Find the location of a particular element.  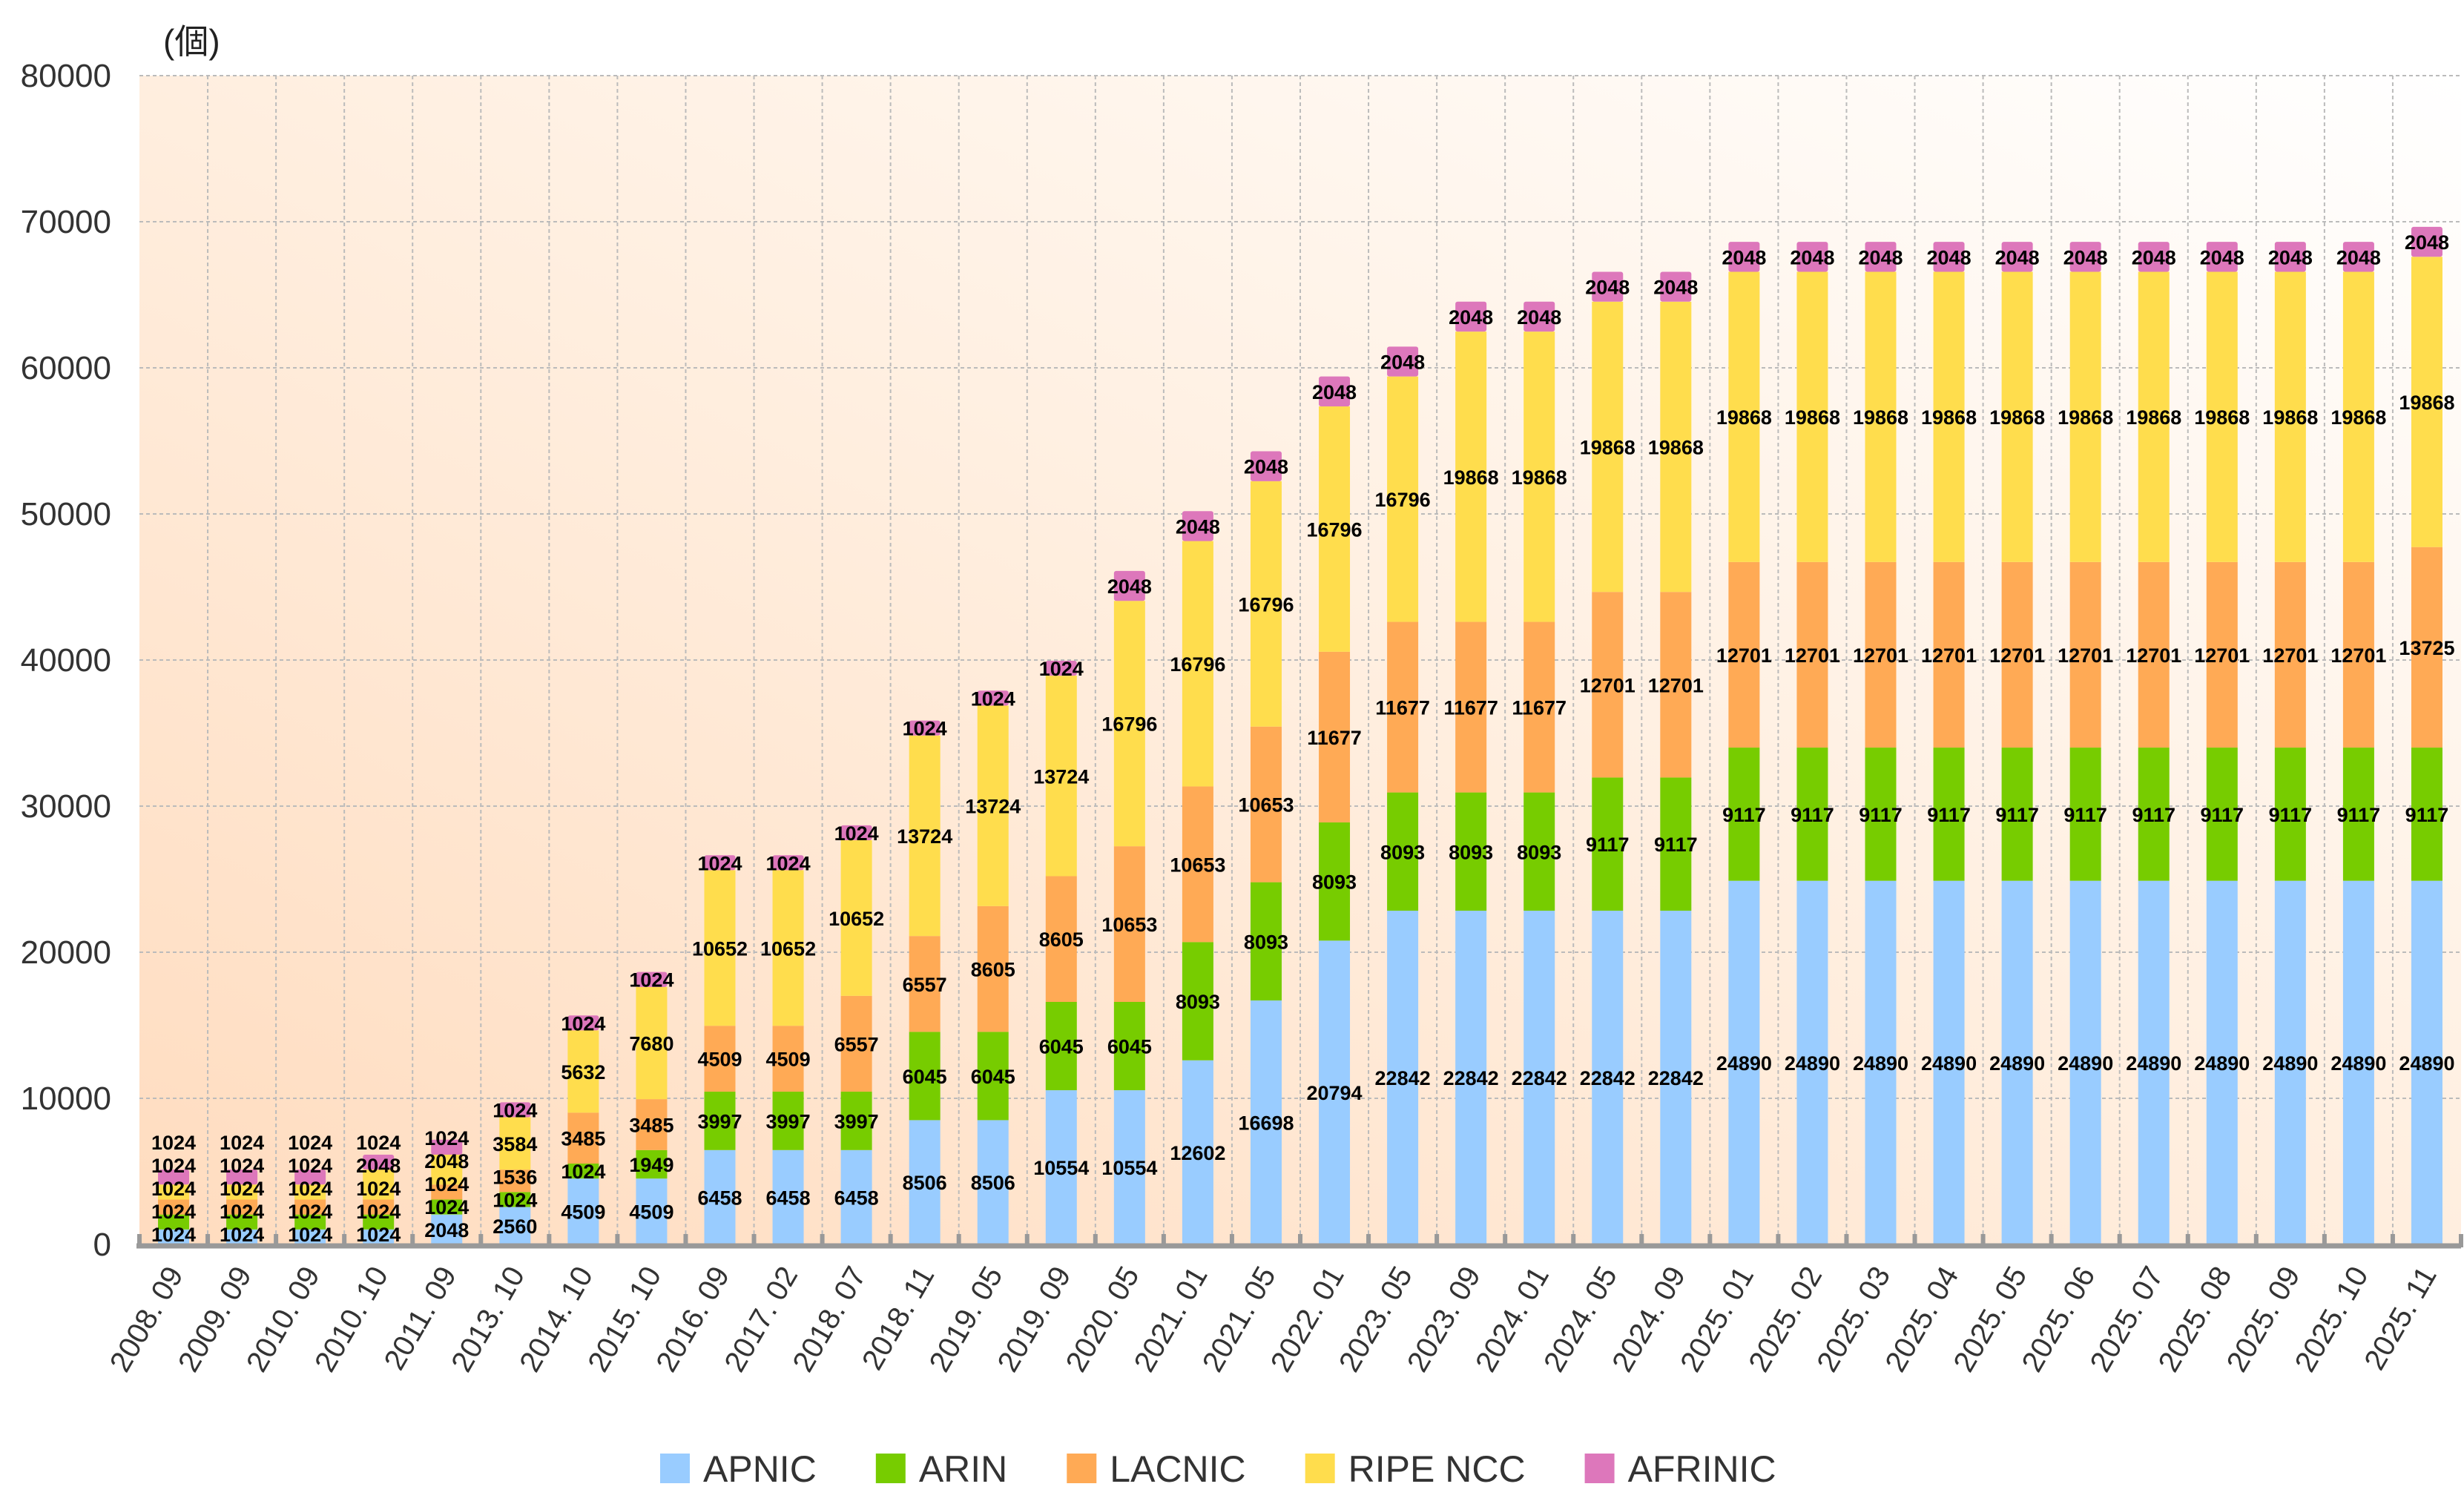

data-label: 5632 is located at coordinates (583, 1072).